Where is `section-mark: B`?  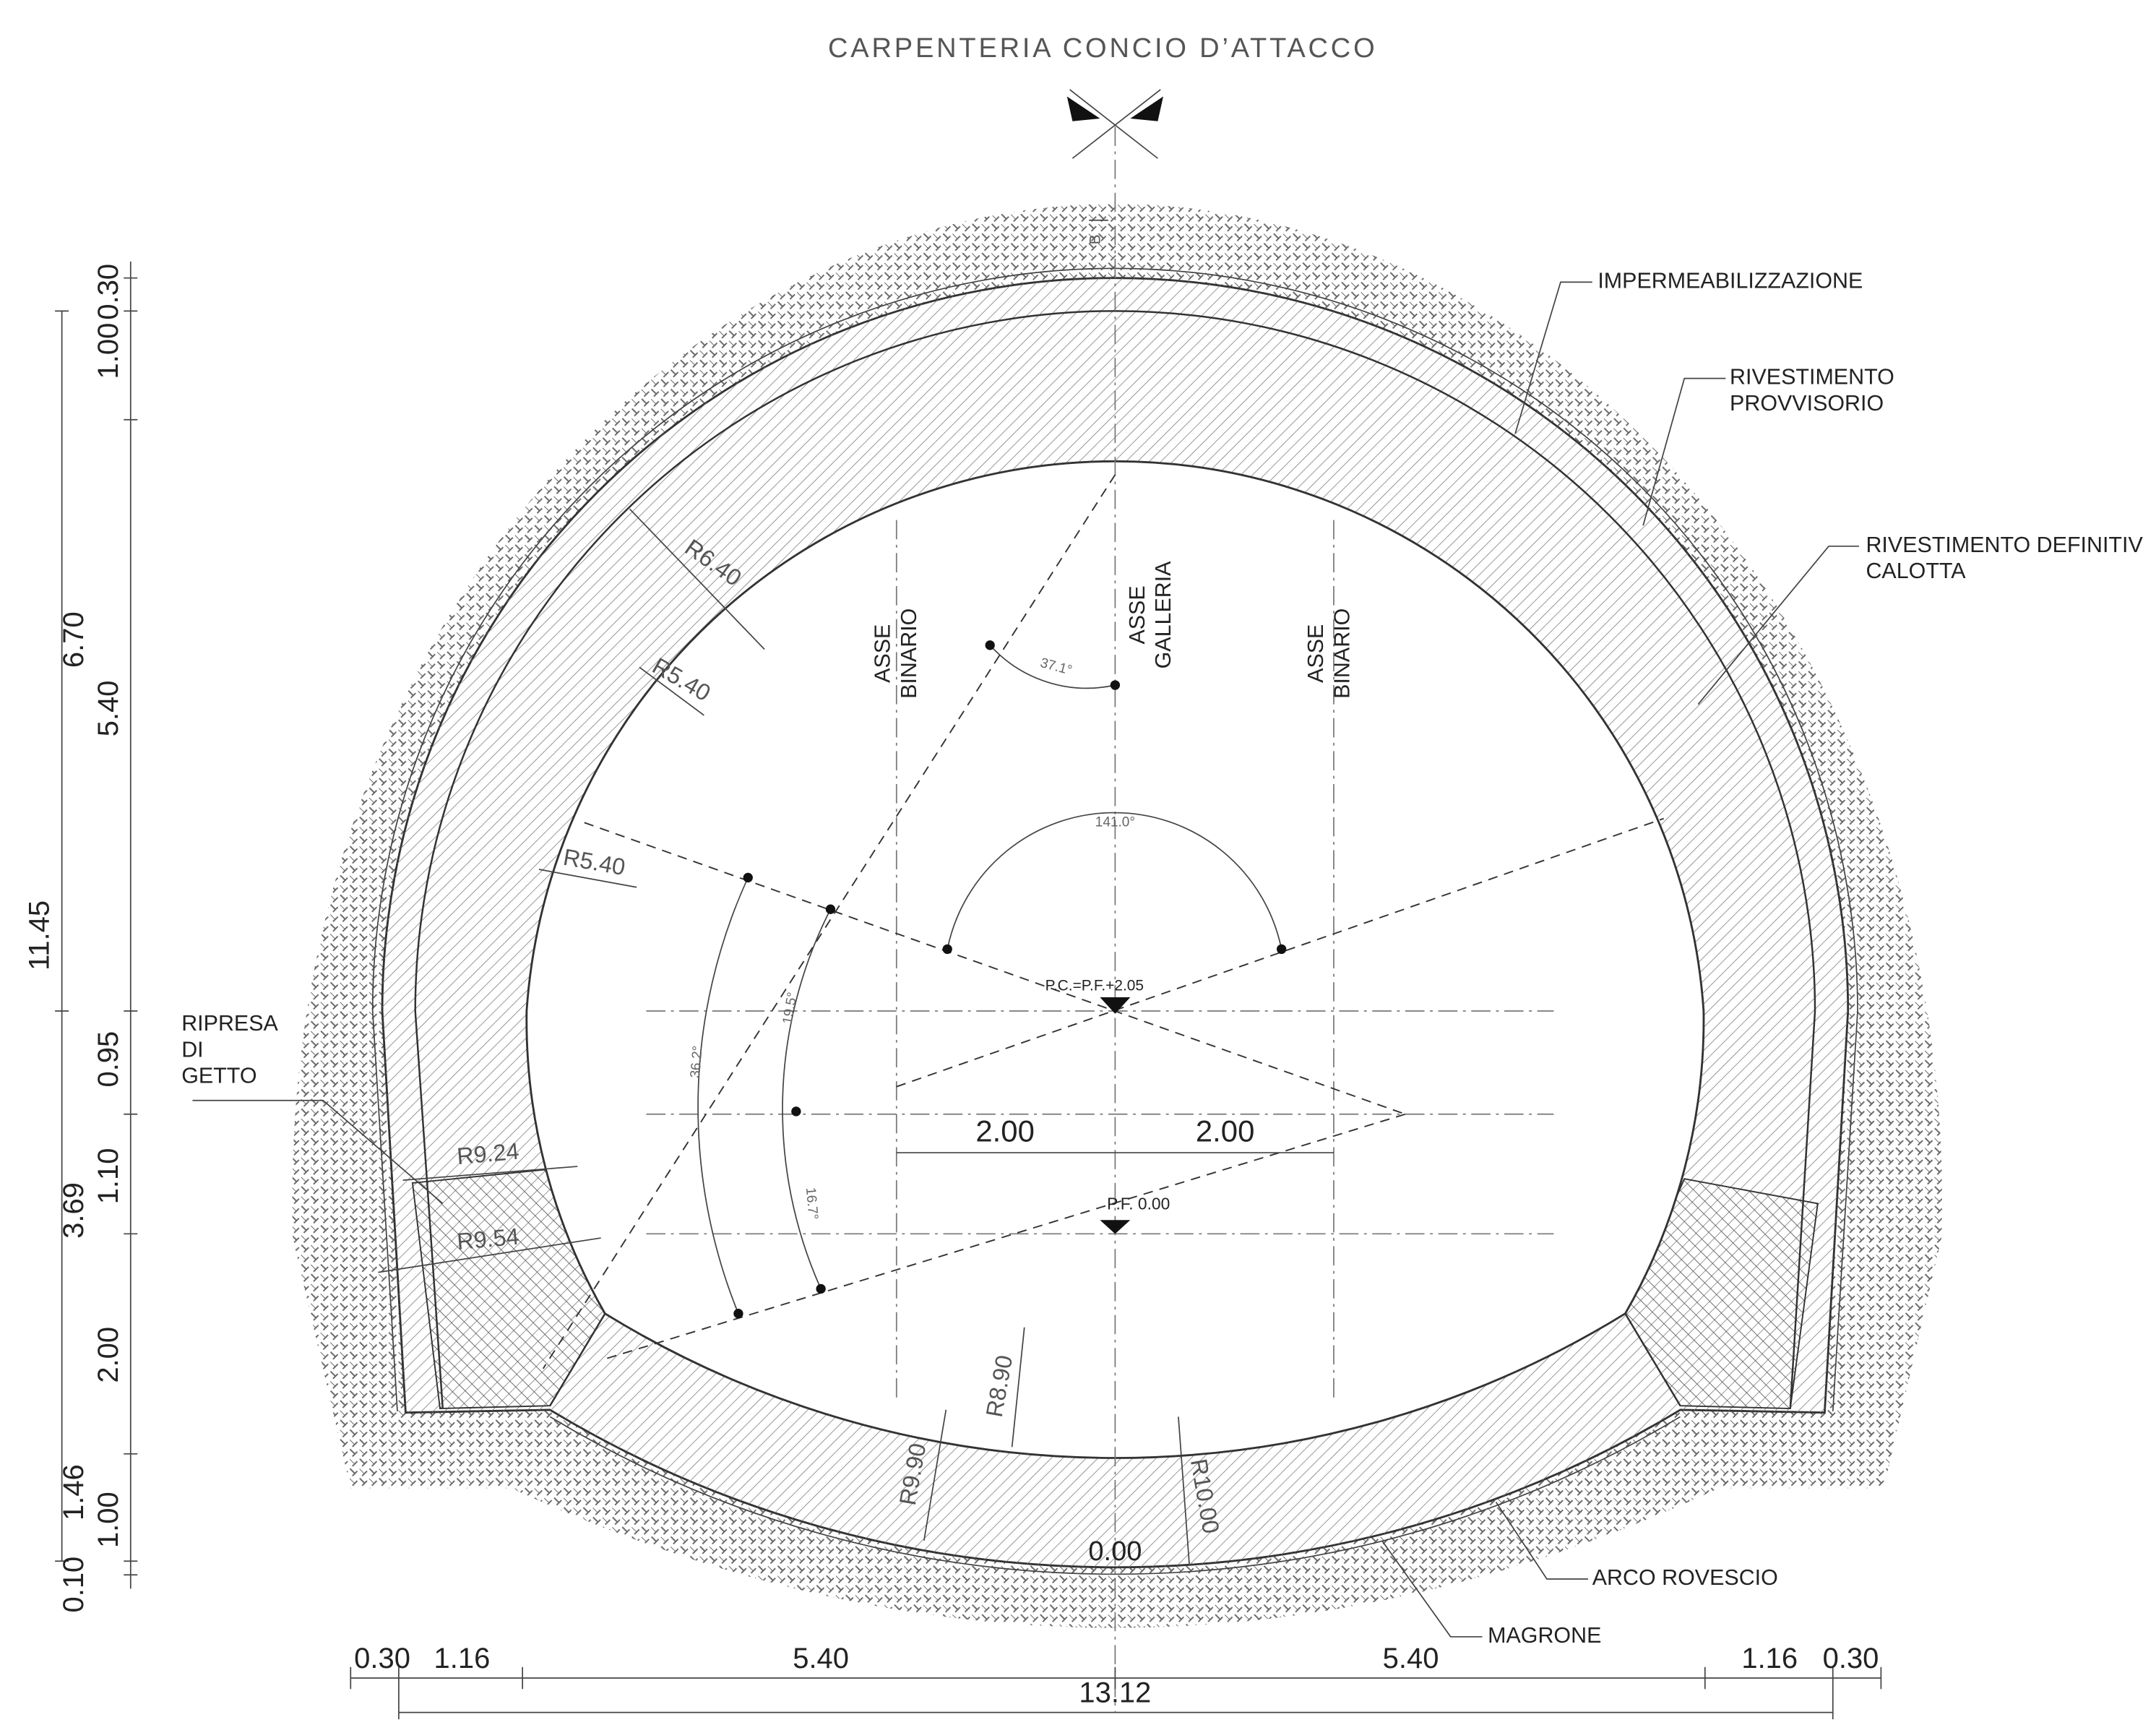 section-mark: B is located at coordinates (1095, 239).